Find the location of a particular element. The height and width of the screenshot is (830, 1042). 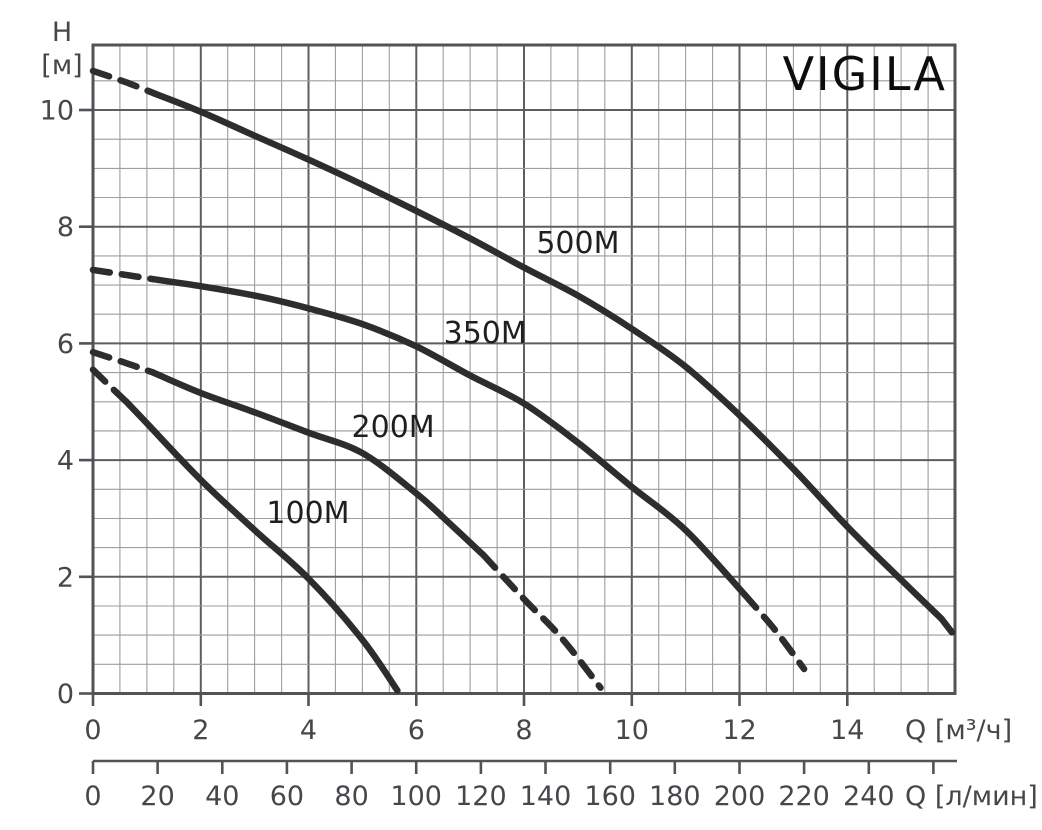

y-tick-label: 2 is located at coordinates (65, 577).